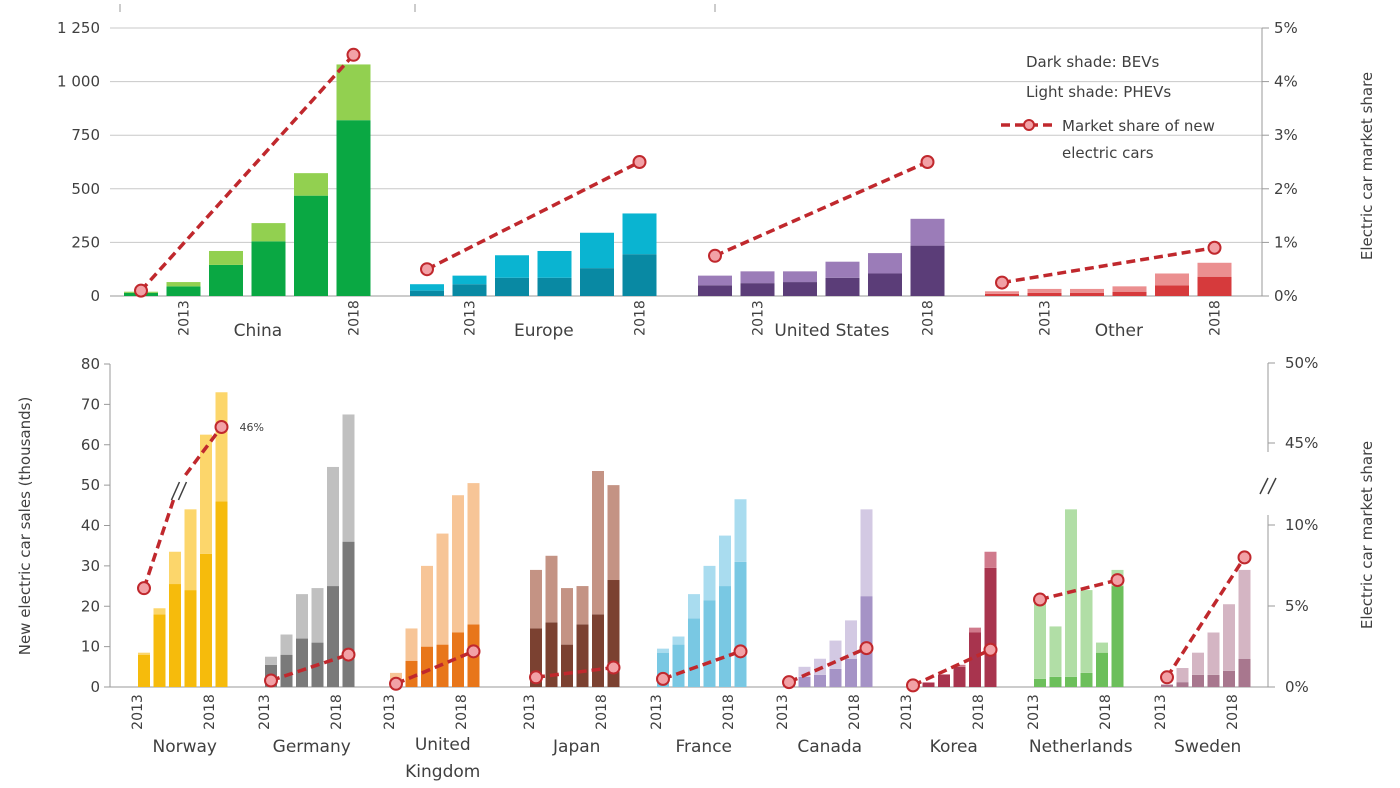  I want to click on top-y-tick-label: 250, so click(85, 242).